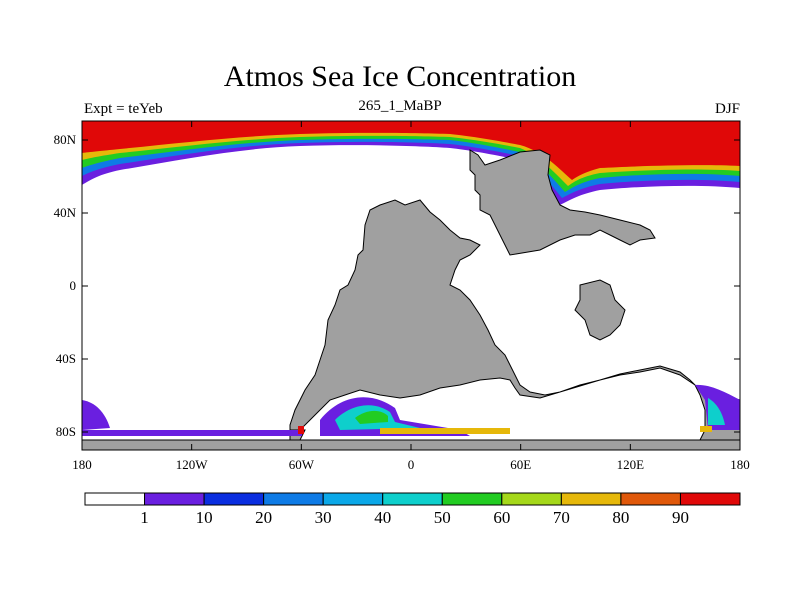 The height and width of the screenshot is (600, 800). I want to click on weddell-ice-green, so click(371, 417).